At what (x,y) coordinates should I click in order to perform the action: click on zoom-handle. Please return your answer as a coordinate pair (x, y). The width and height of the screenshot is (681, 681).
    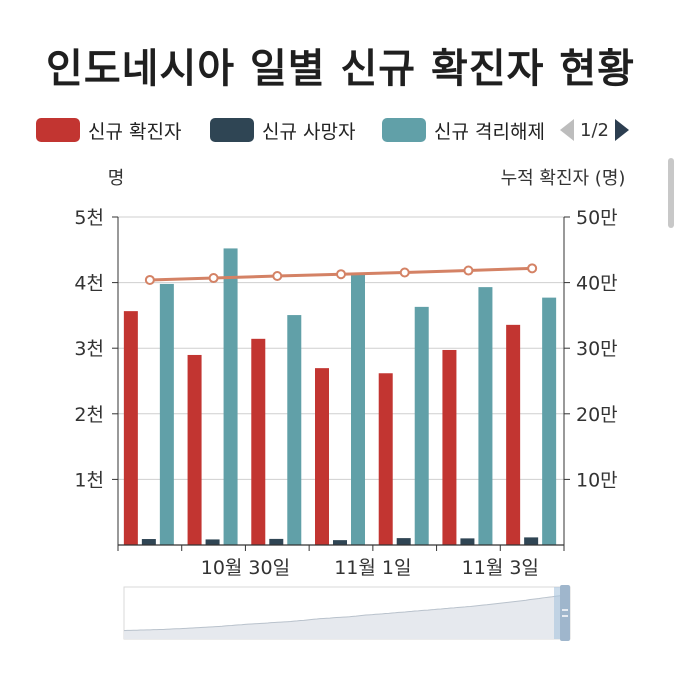
    Looking at the image, I should click on (565, 613).